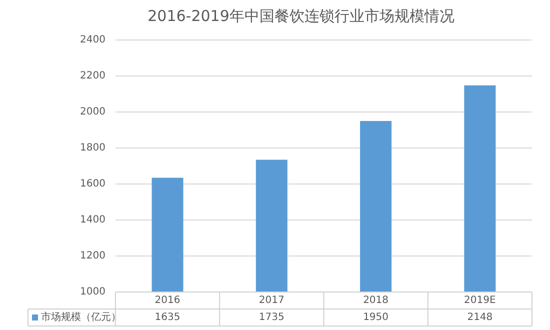 The image size is (550, 330). Describe the element at coordinates (93, 292) in the screenshot. I see `y-tick-label: 1000` at that location.